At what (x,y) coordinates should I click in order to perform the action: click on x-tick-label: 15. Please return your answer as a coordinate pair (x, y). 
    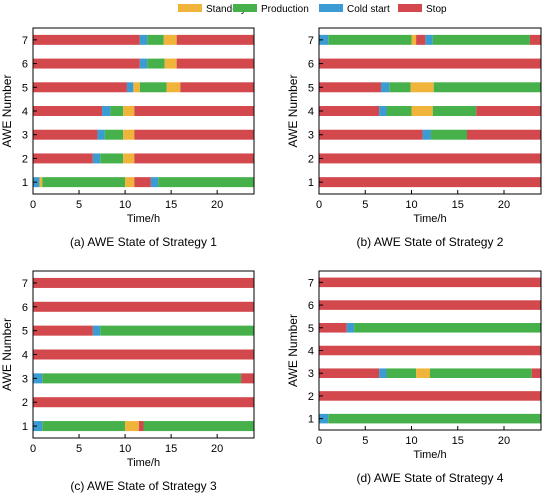
    Looking at the image, I should click on (171, 205).